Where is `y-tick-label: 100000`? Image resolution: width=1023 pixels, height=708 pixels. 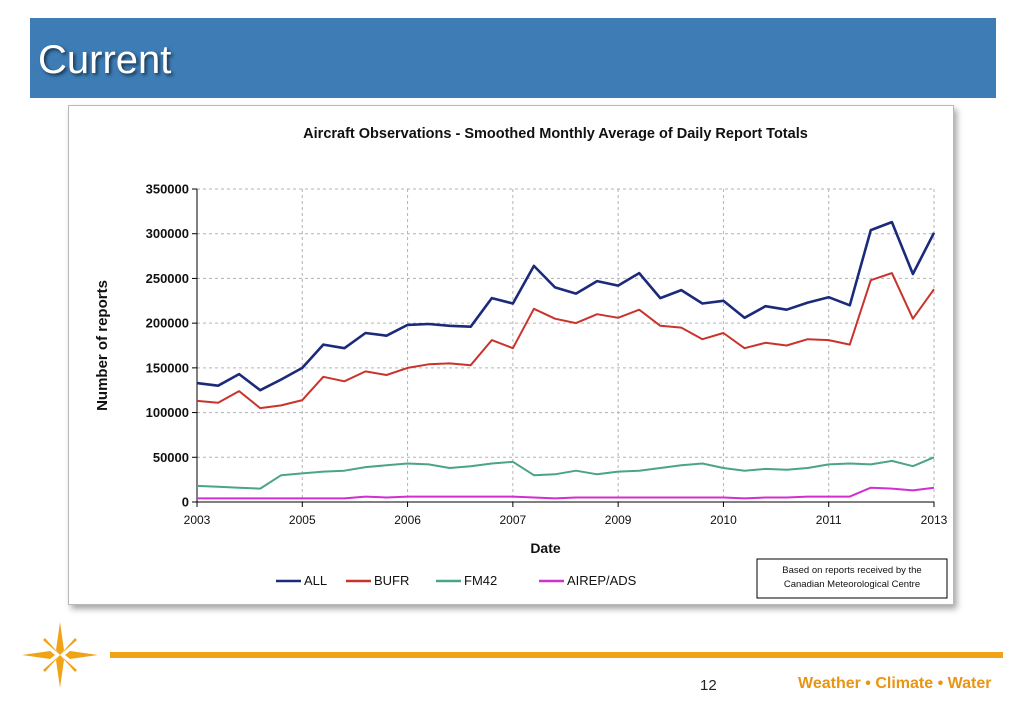
y-tick-label: 100000 is located at coordinates (167, 412).